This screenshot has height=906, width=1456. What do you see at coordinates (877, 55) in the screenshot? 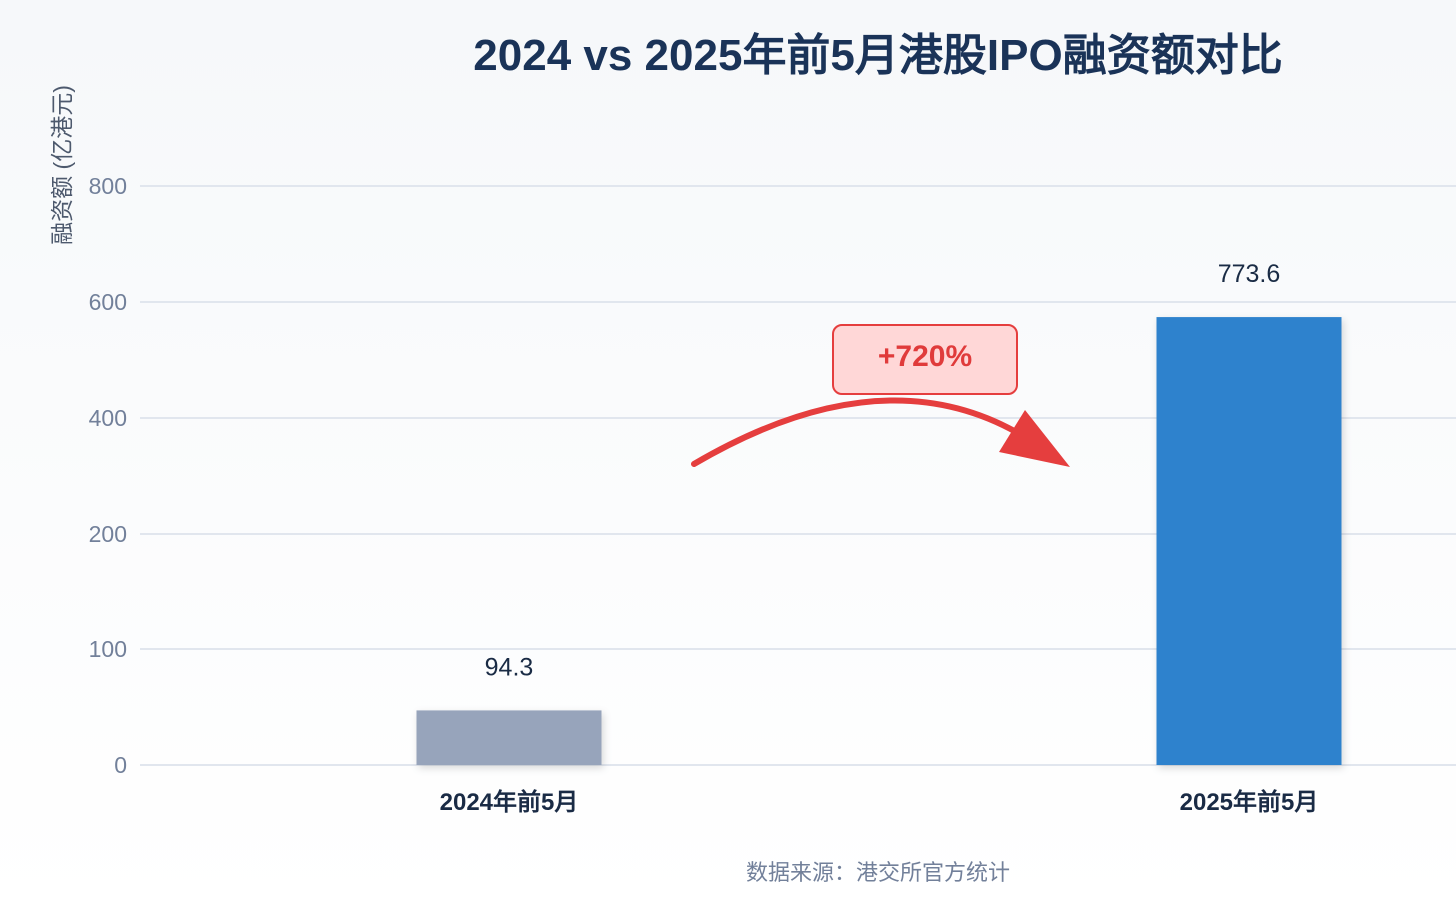
I see `chart-title: 2024 vs 2025年前5月港股IPO融资额对比` at bounding box center [877, 55].